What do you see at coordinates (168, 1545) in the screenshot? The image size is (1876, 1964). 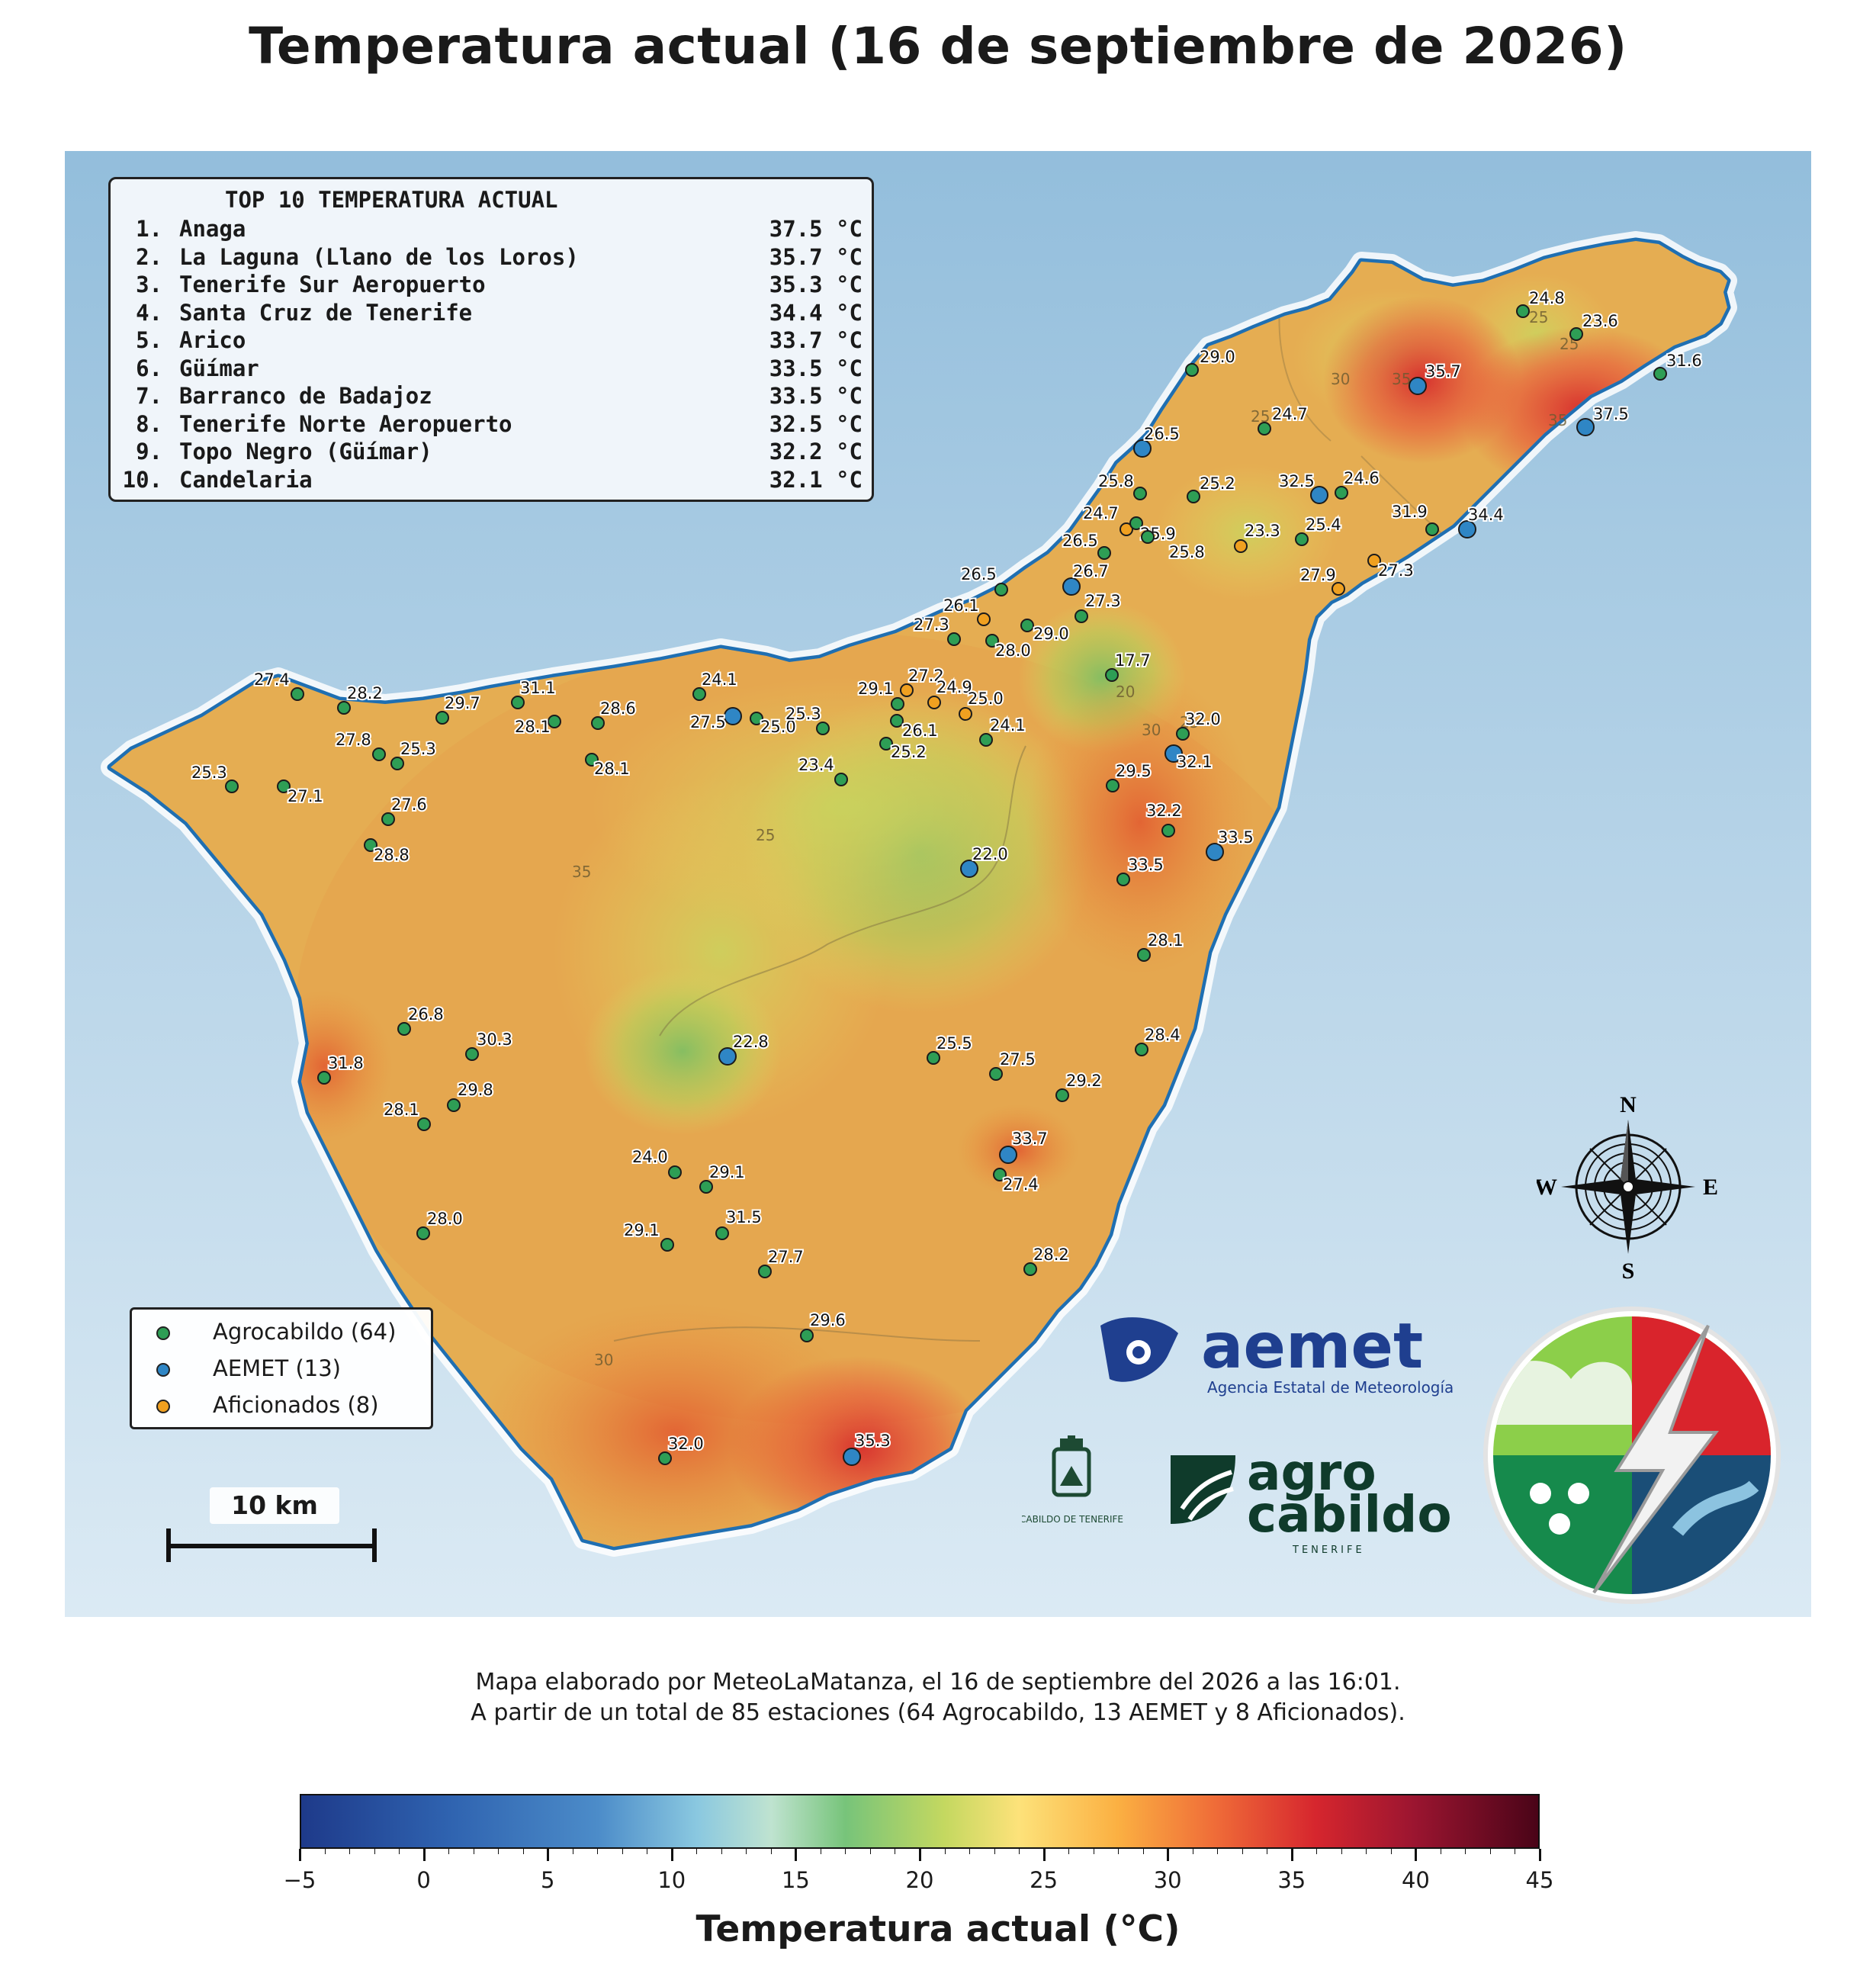 I see `scale-bar-tick` at bounding box center [168, 1545].